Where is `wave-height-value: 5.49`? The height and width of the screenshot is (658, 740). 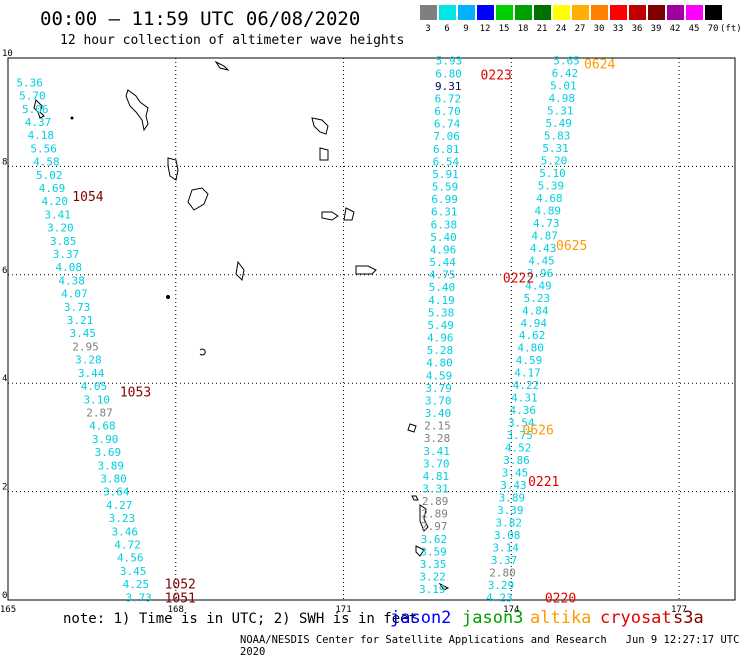 wave-height-value: 5.49 is located at coordinates (440, 325).